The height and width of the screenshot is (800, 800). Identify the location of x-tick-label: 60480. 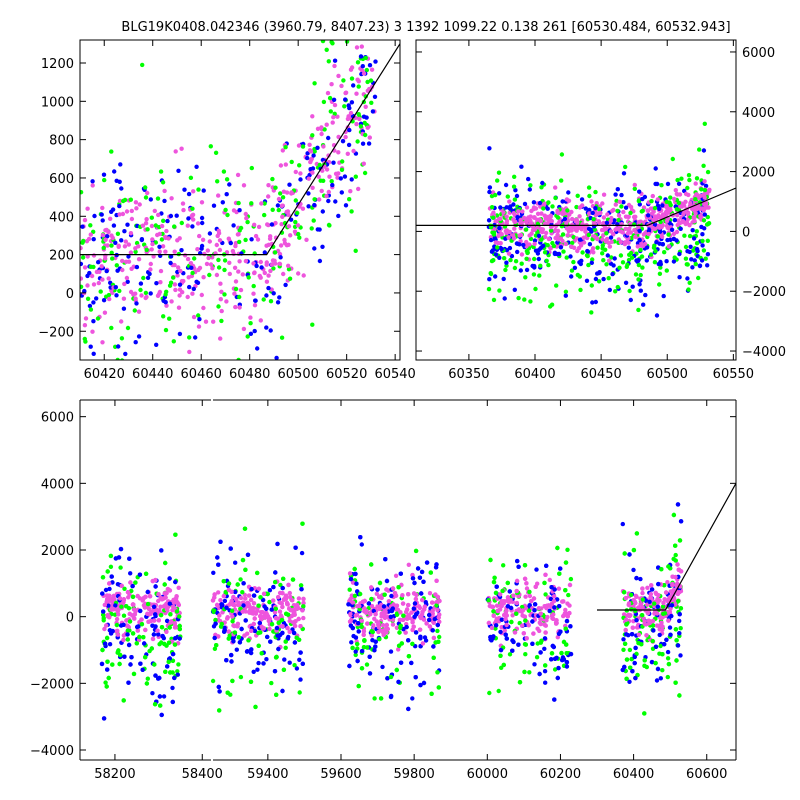
(249, 374).